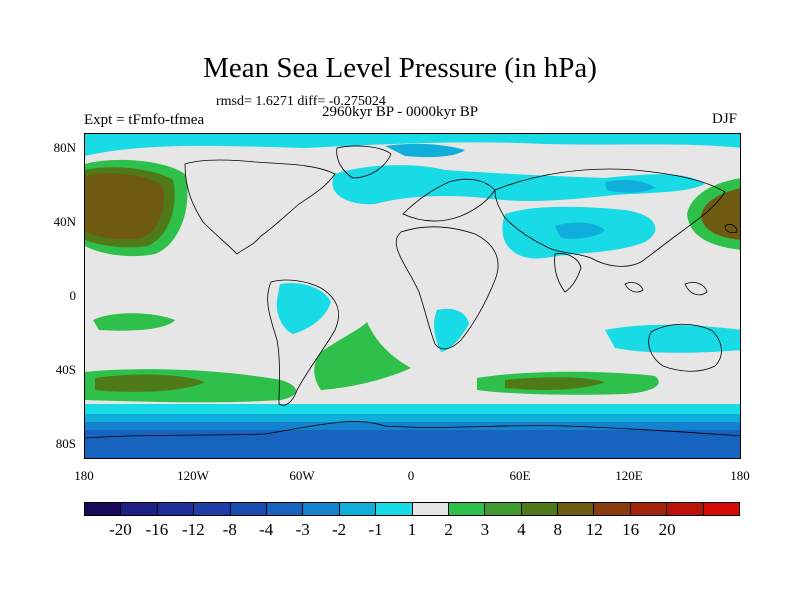  I want to click on colorbar-label: -16, so click(157, 529).